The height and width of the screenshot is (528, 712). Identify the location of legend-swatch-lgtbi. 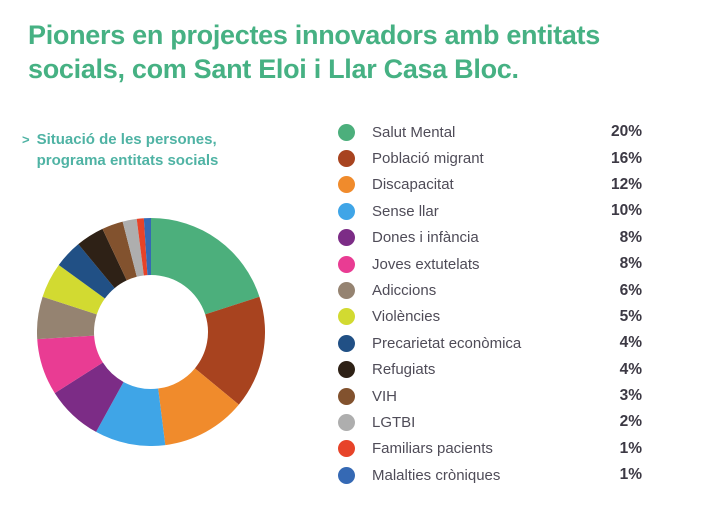
(346, 422).